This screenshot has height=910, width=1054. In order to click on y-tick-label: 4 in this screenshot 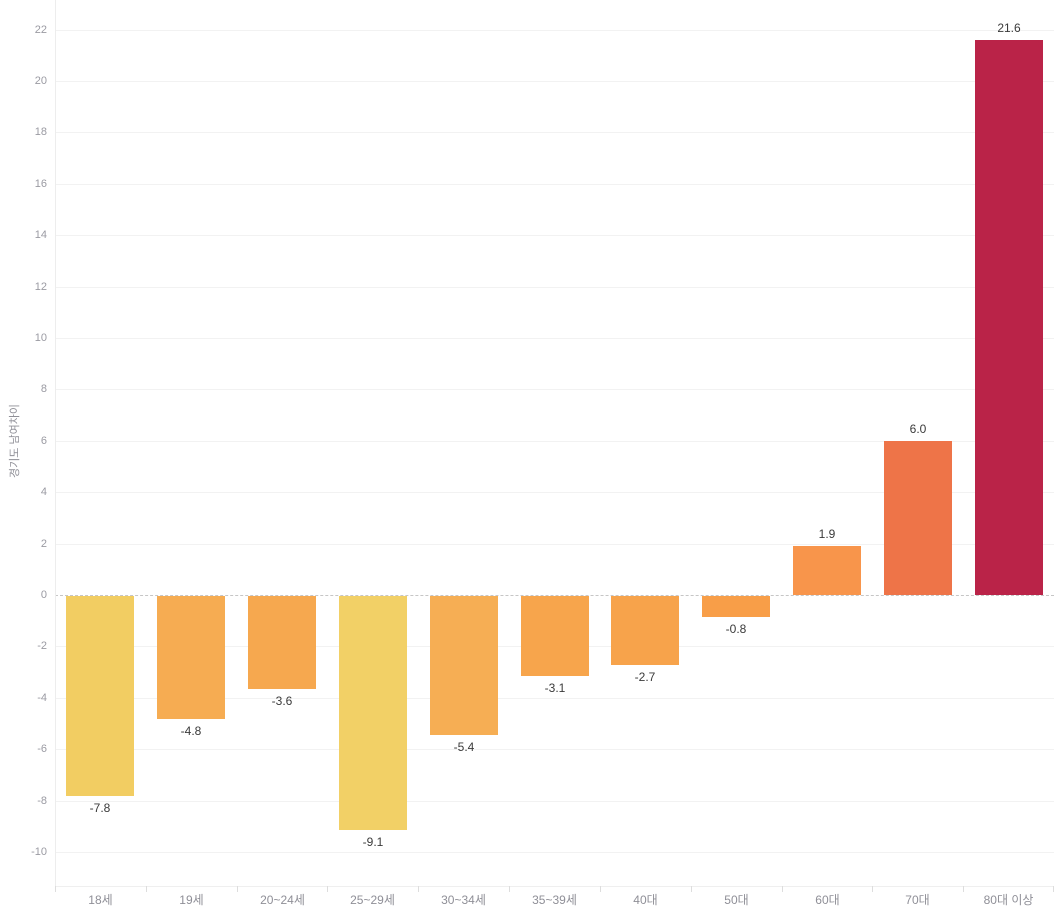, I will do `click(43, 492)`.